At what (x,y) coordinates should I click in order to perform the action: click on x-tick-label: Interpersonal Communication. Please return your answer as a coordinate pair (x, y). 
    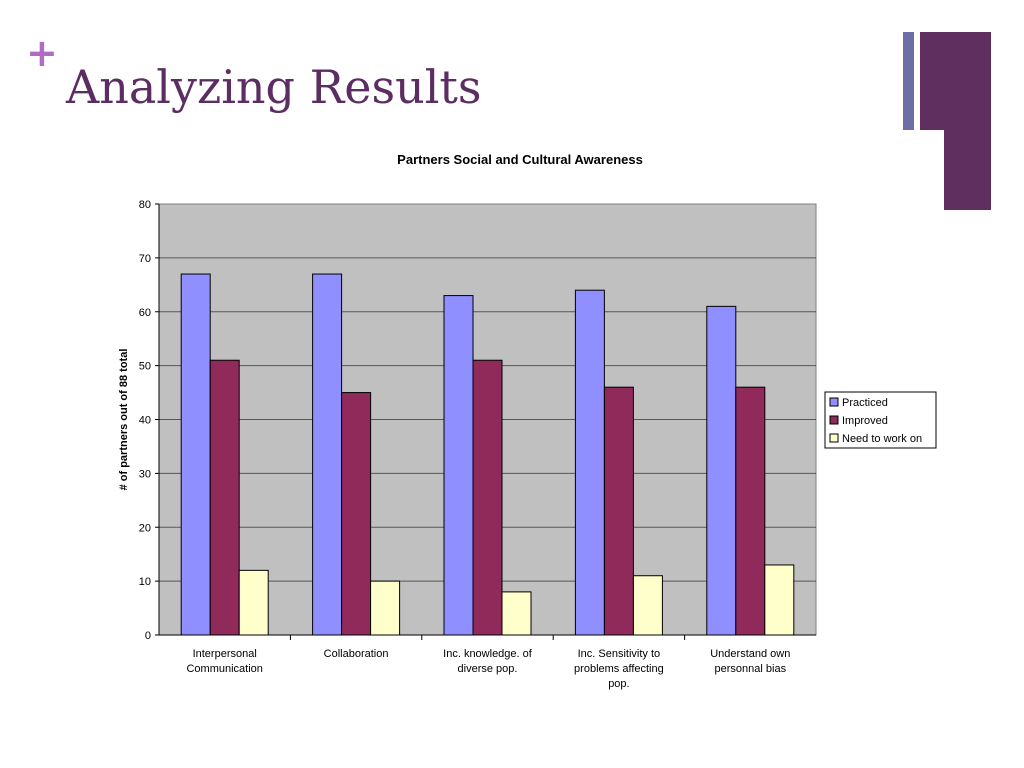
    Looking at the image, I should click on (224, 661).